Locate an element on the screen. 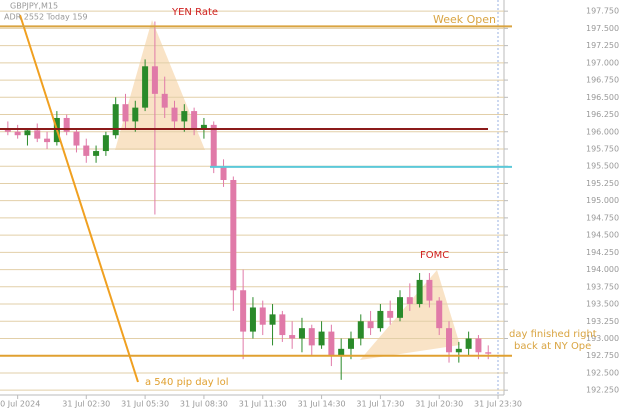  y-tick-label: 195.750 is located at coordinates (602, 148).